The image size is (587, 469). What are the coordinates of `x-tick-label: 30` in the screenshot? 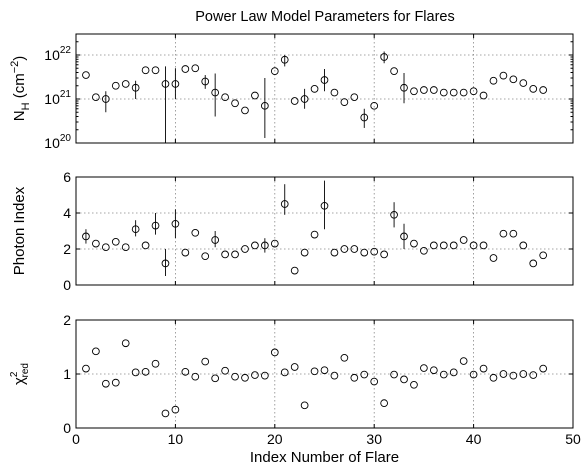 It's located at (374, 439).